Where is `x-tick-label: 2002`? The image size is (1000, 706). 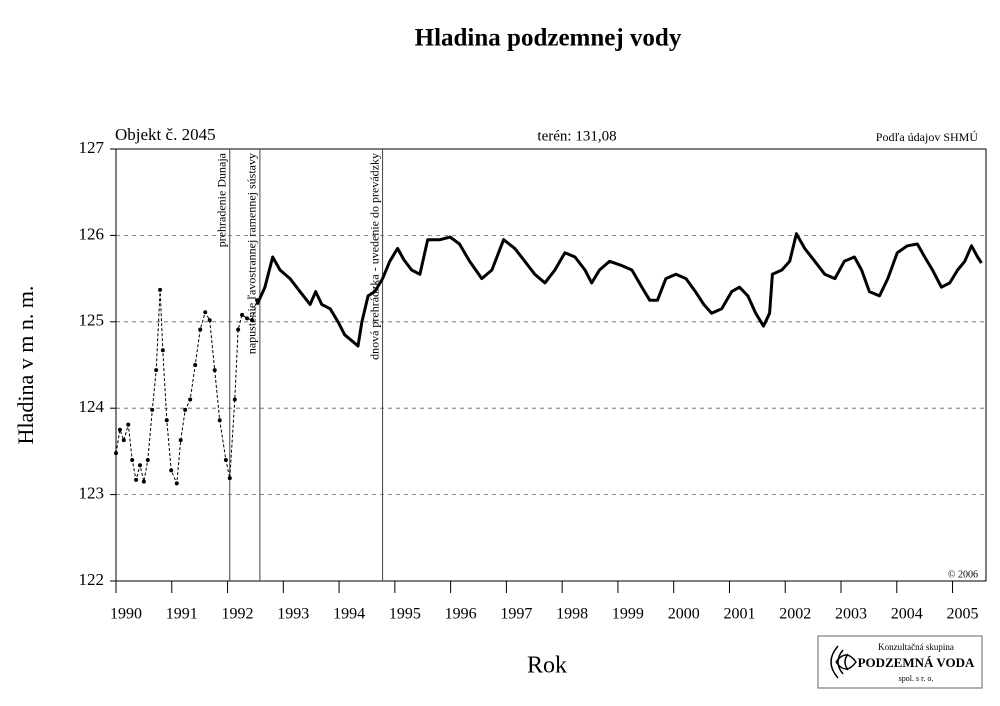 x-tick-label: 2002 is located at coordinates (795, 614).